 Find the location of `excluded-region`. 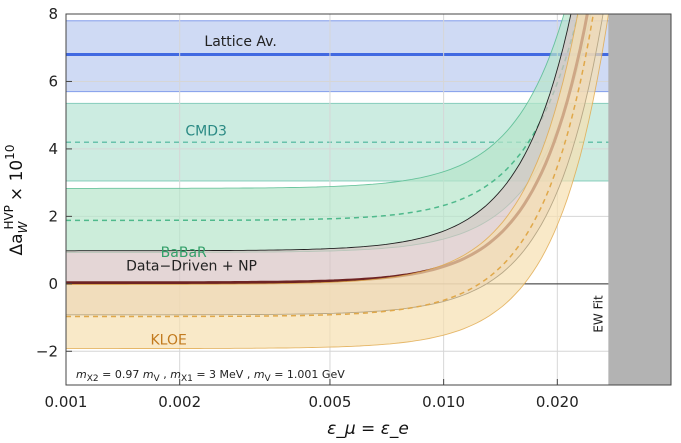

excluded-region is located at coordinates (639, 199).